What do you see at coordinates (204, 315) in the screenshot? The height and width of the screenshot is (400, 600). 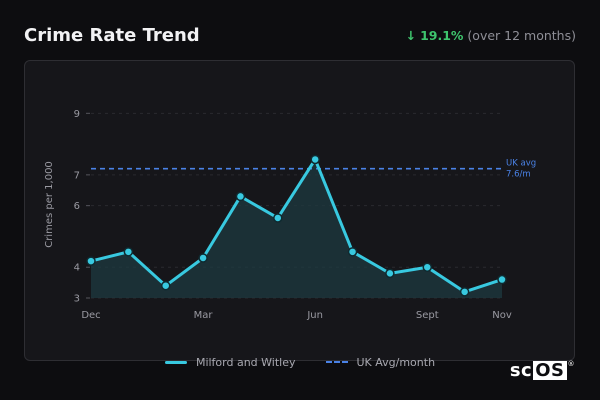 I see `x-tick-label: Mar` at bounding box center [204, 315].